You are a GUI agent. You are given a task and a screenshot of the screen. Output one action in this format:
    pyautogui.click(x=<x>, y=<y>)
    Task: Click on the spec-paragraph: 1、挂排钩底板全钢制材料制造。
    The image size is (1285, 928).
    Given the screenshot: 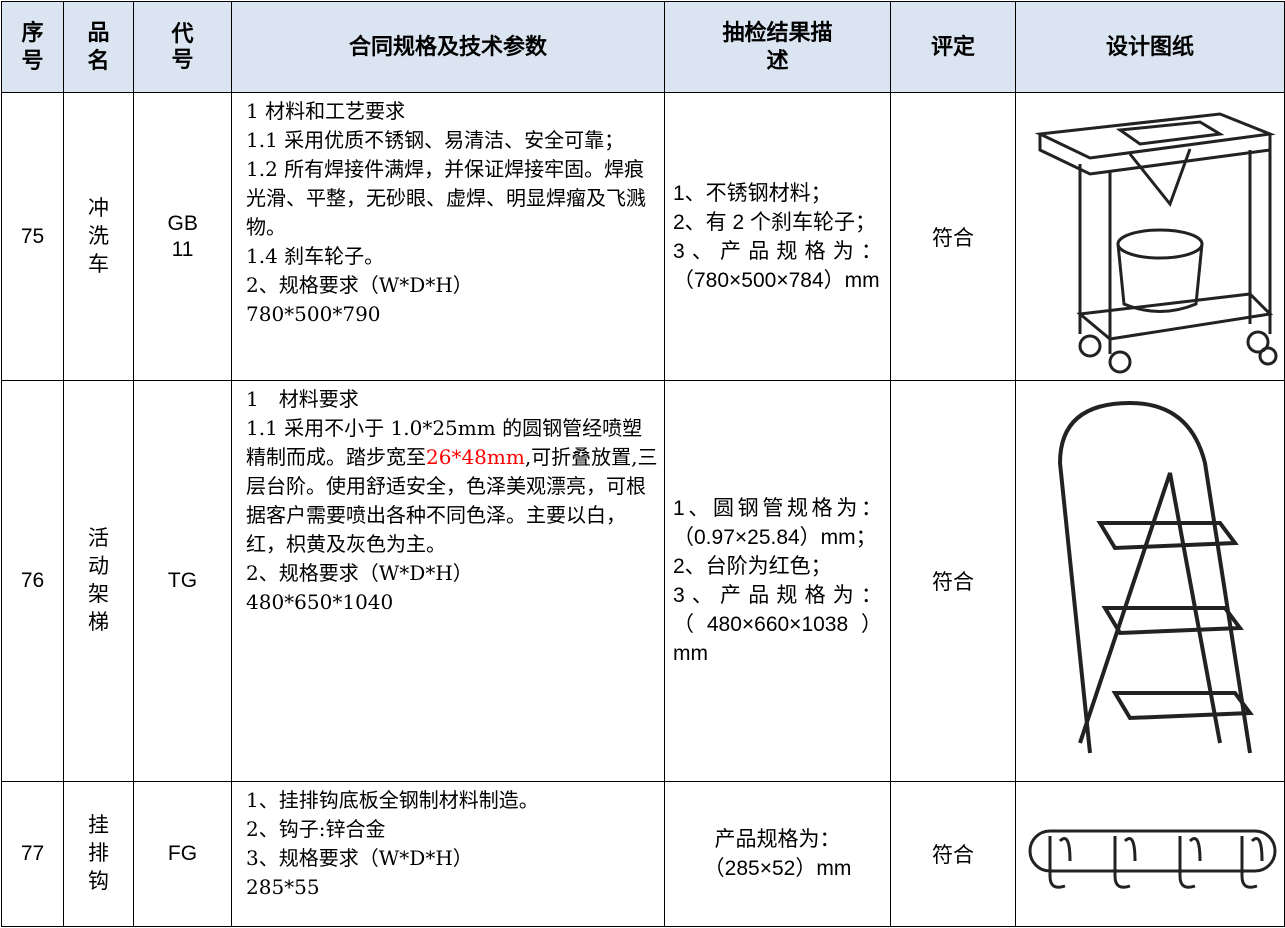 What is the action you would take?
    pyautogui.click(x=453, y=800)
    